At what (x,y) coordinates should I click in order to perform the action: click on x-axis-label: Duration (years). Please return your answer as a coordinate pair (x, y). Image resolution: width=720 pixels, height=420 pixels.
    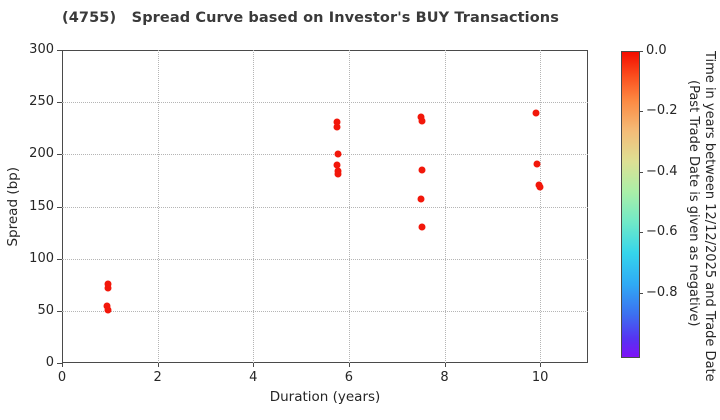
    Looking at the image, I should click on (325, 397).